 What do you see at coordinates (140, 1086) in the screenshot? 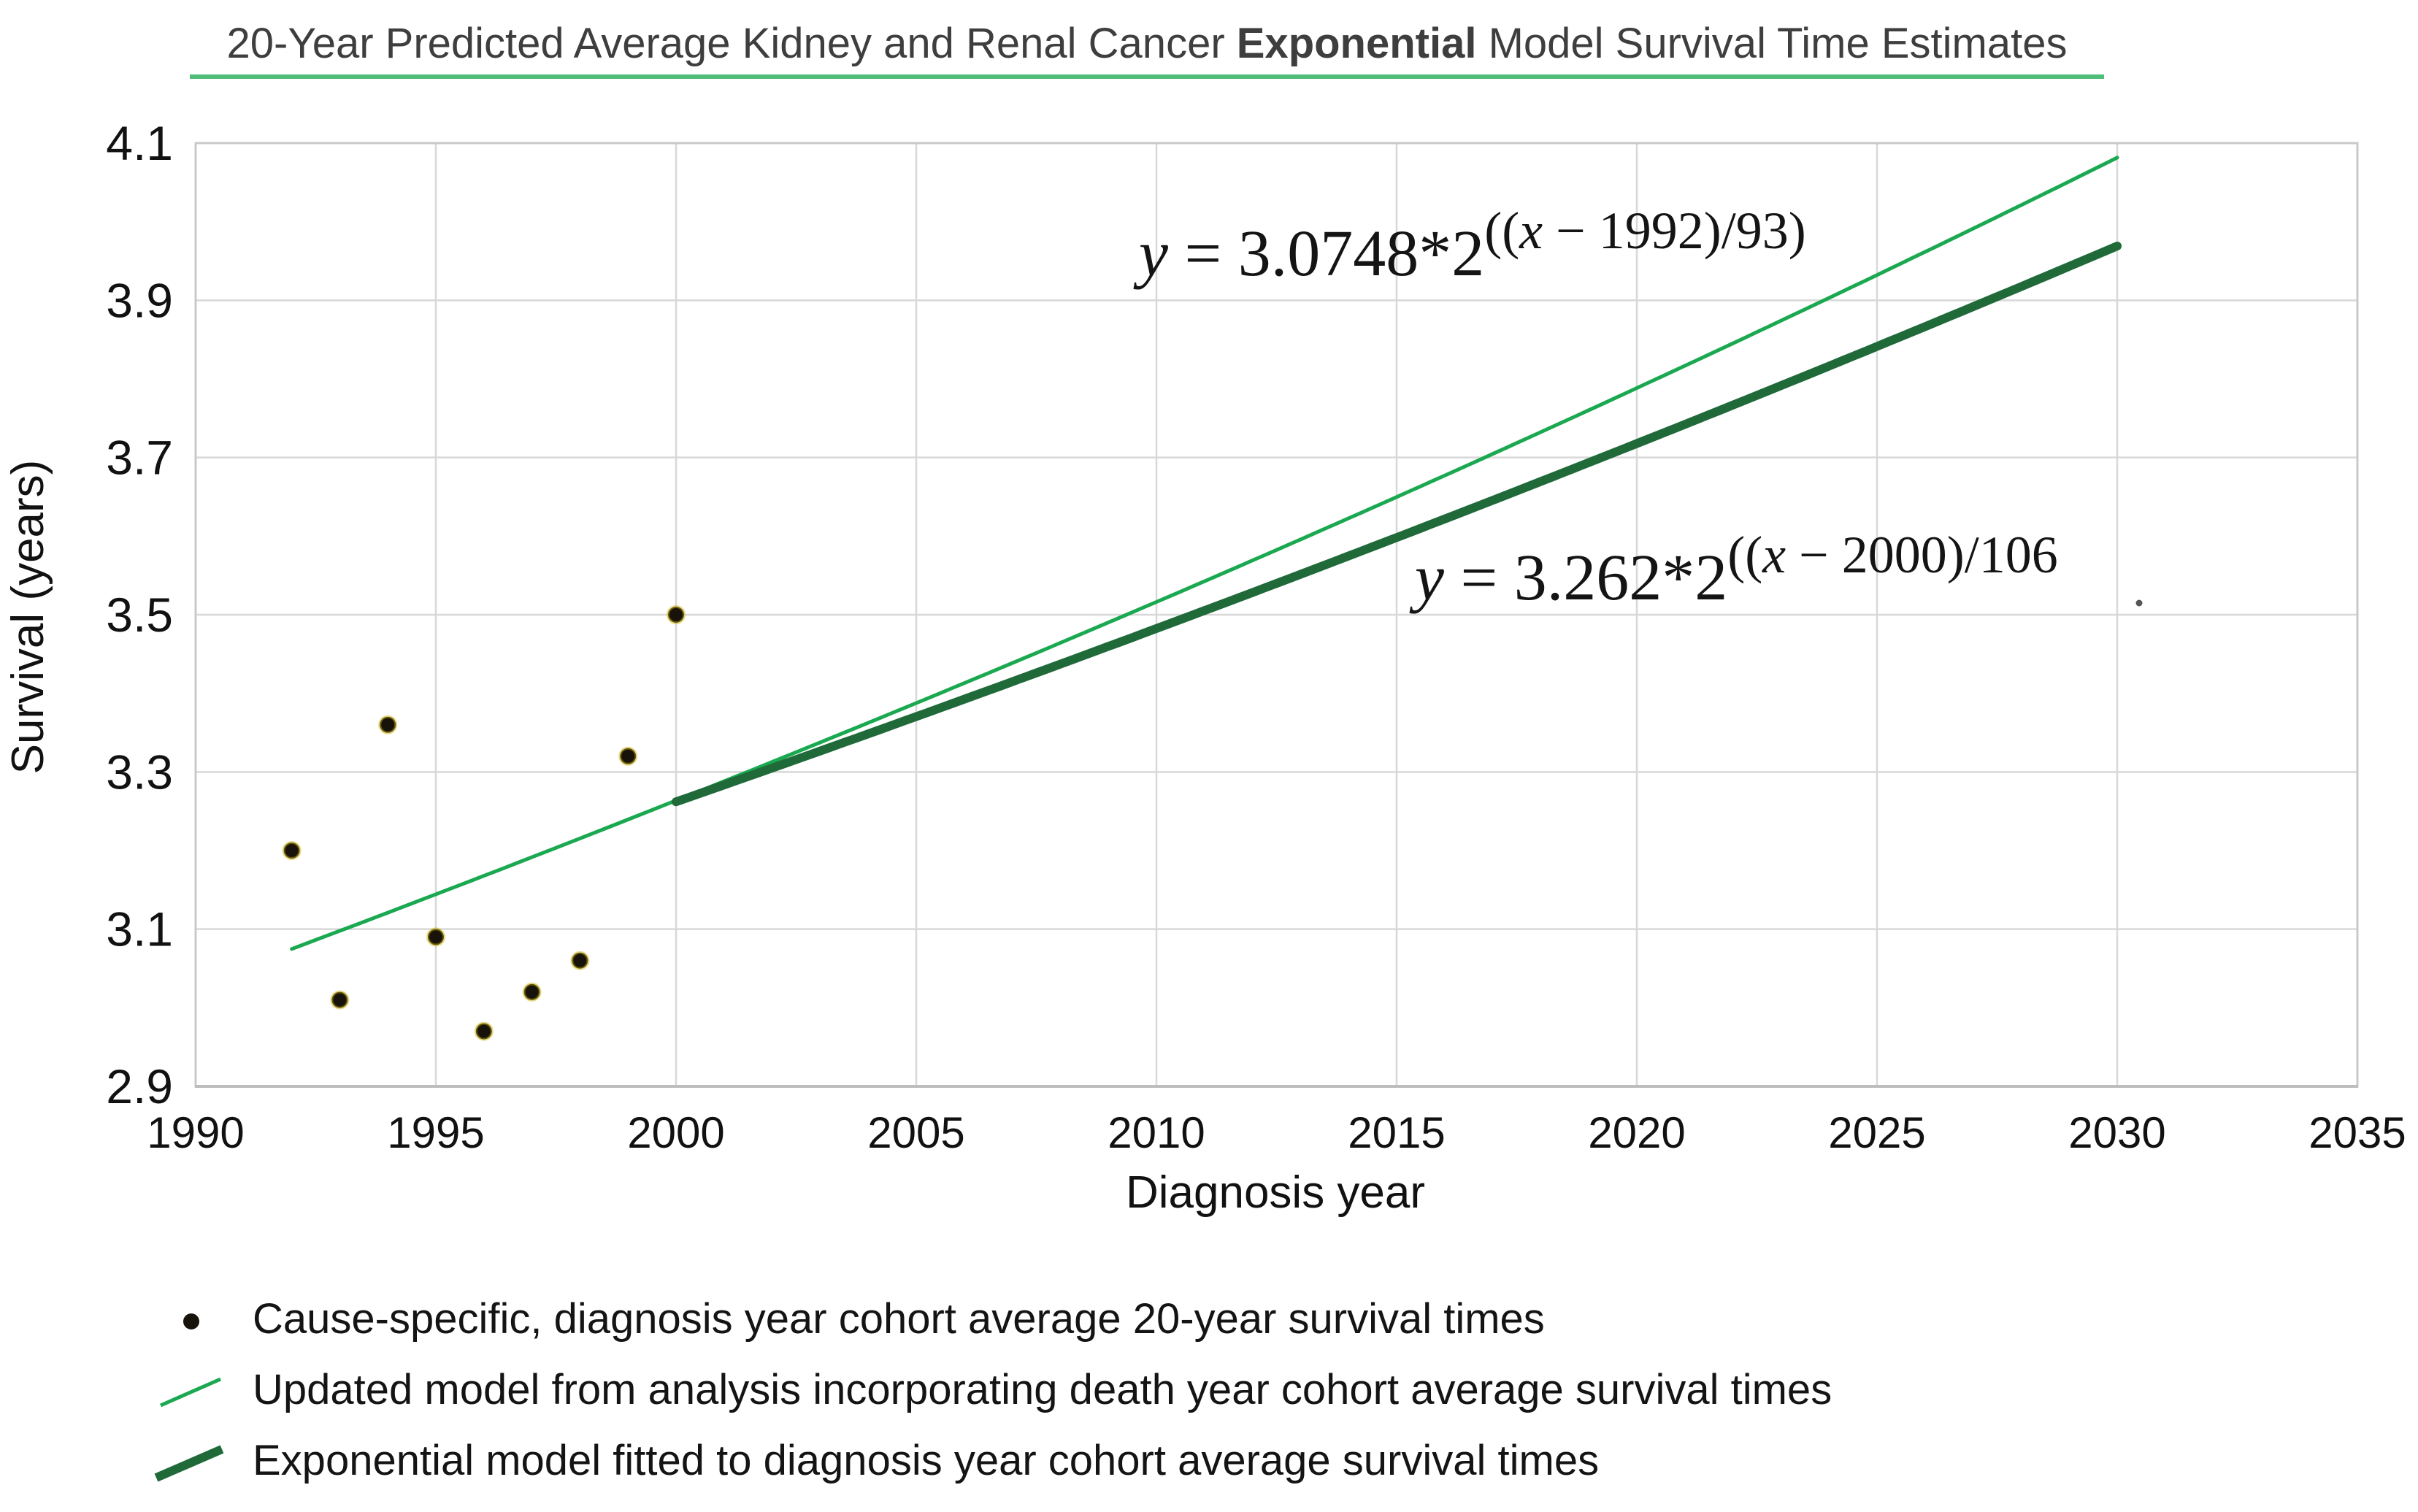
I see `y-tick-label-2.9: 2.9` at bounding box center [140, 1086].